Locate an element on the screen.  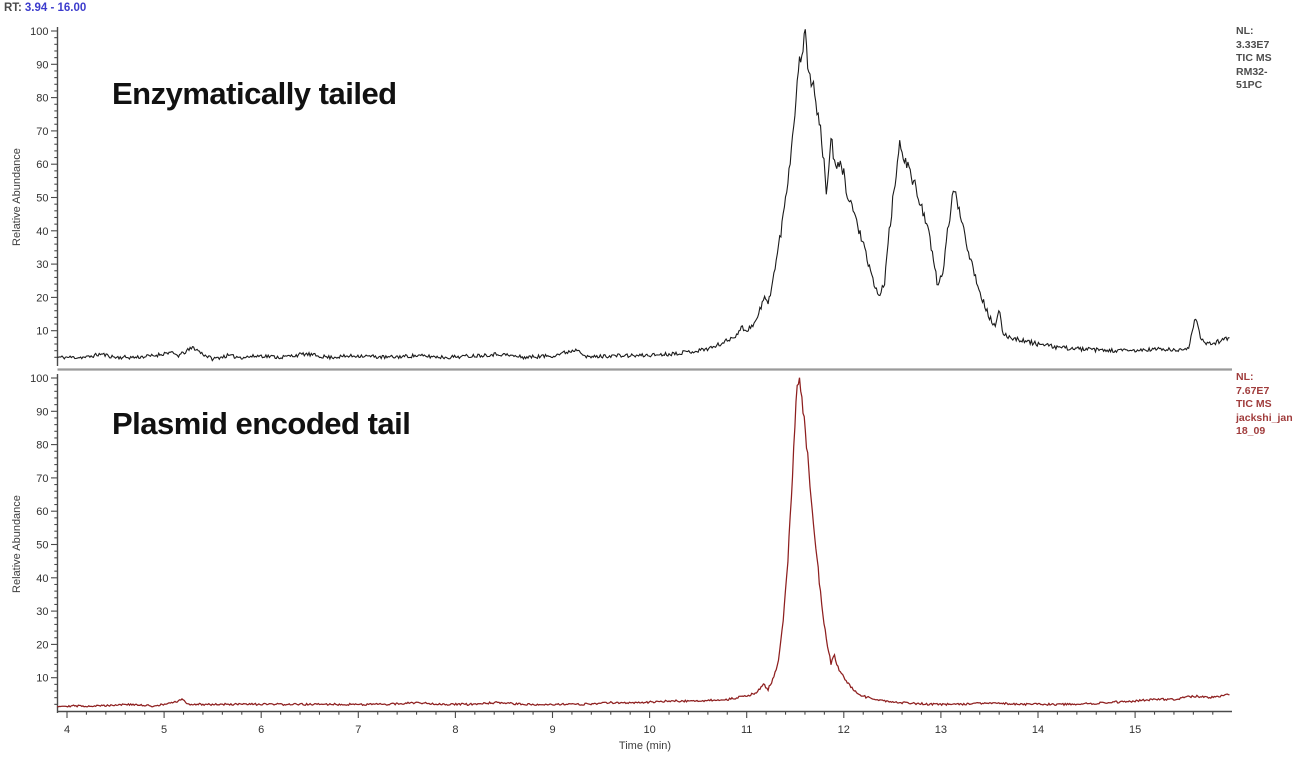
bottom-trace-annotation: NL: 7.67E7 TIC MS jackshi_jan 18_09 is located at coordinates (1268, 405).